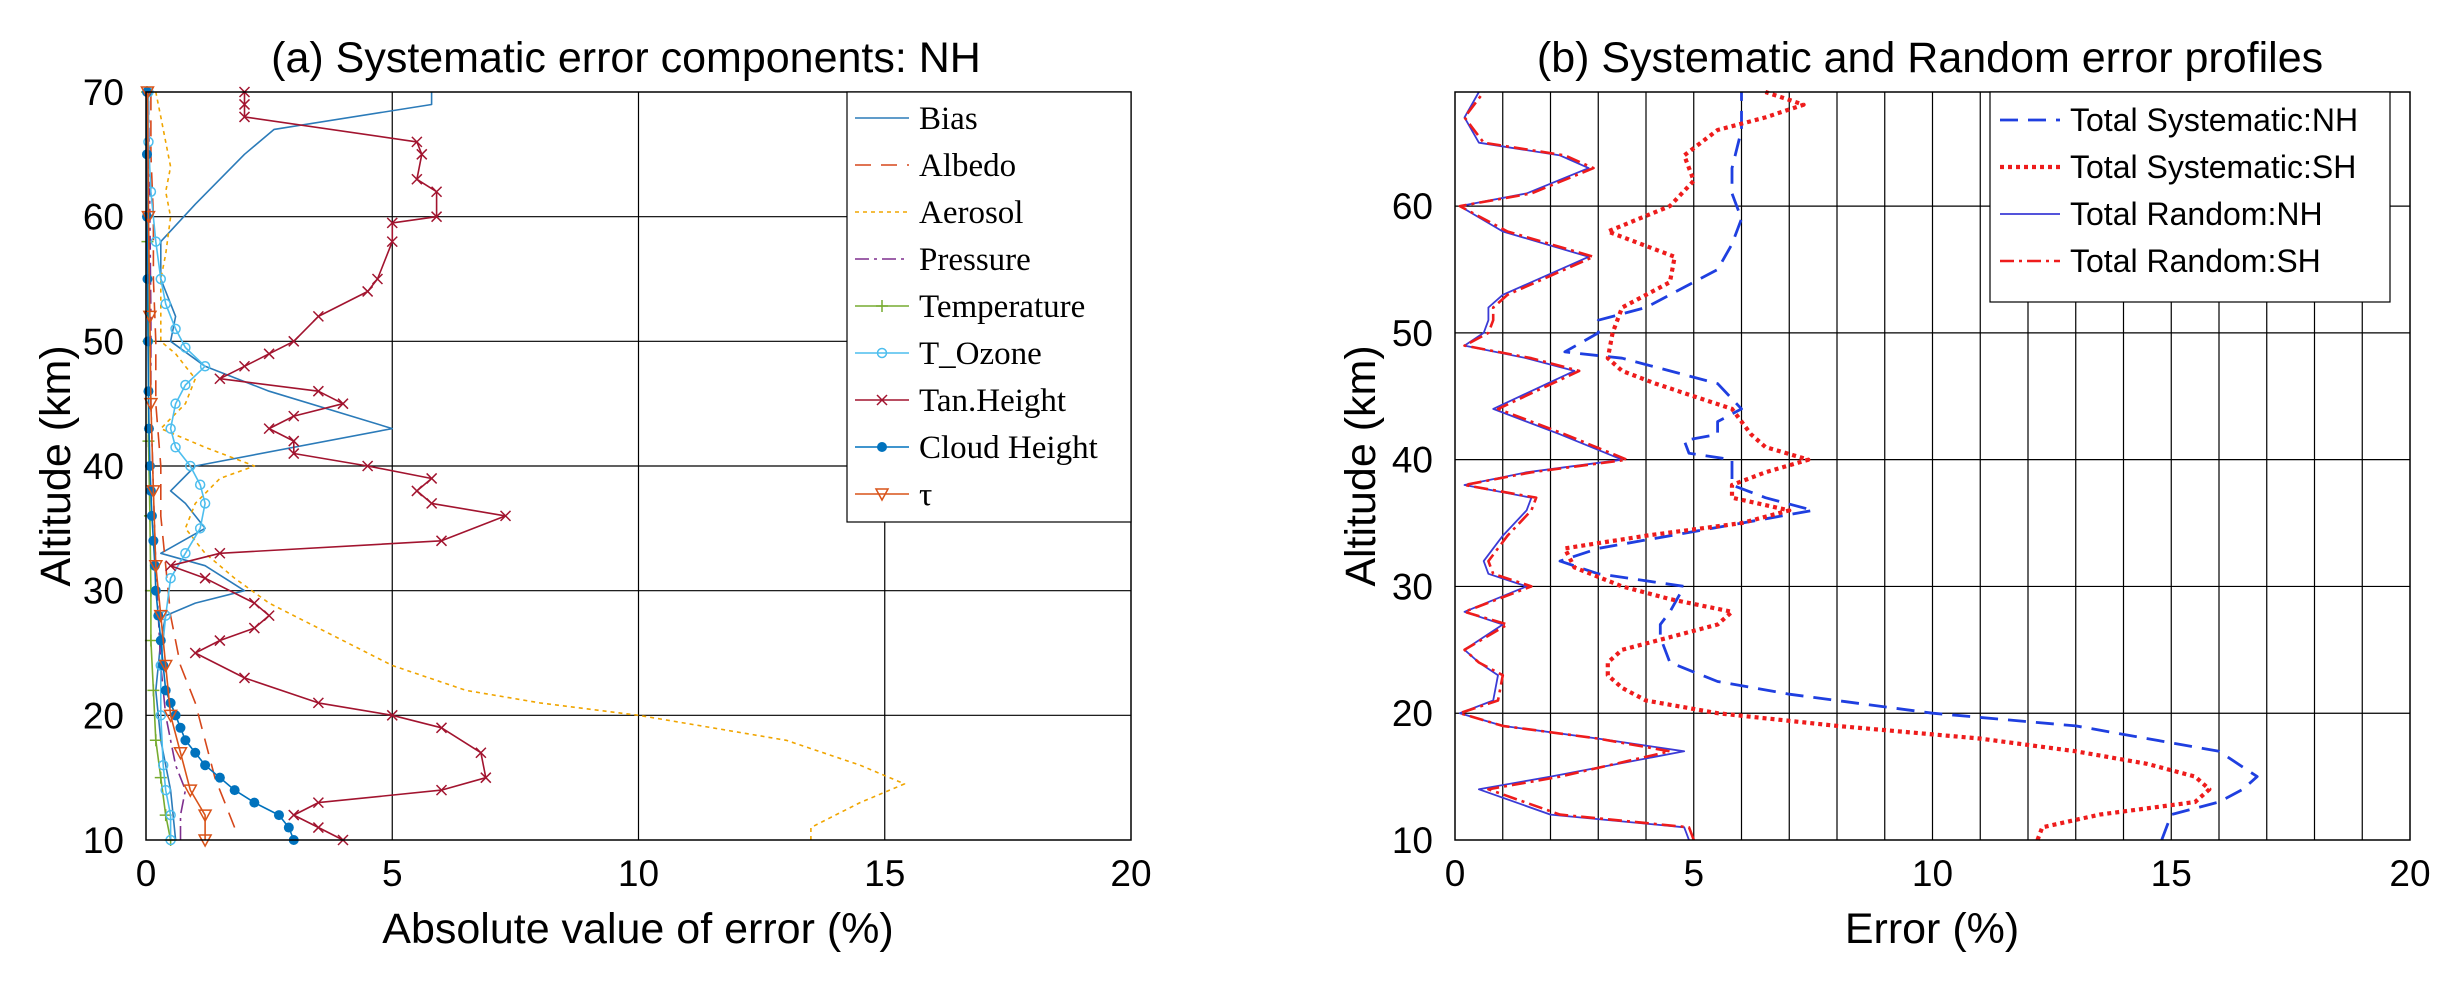 The height and width of the screenshot is (986, 2457). Describe the element at coordinates (882, 353) in the screenshot. I see `legend-t-ozone-point` at that location.